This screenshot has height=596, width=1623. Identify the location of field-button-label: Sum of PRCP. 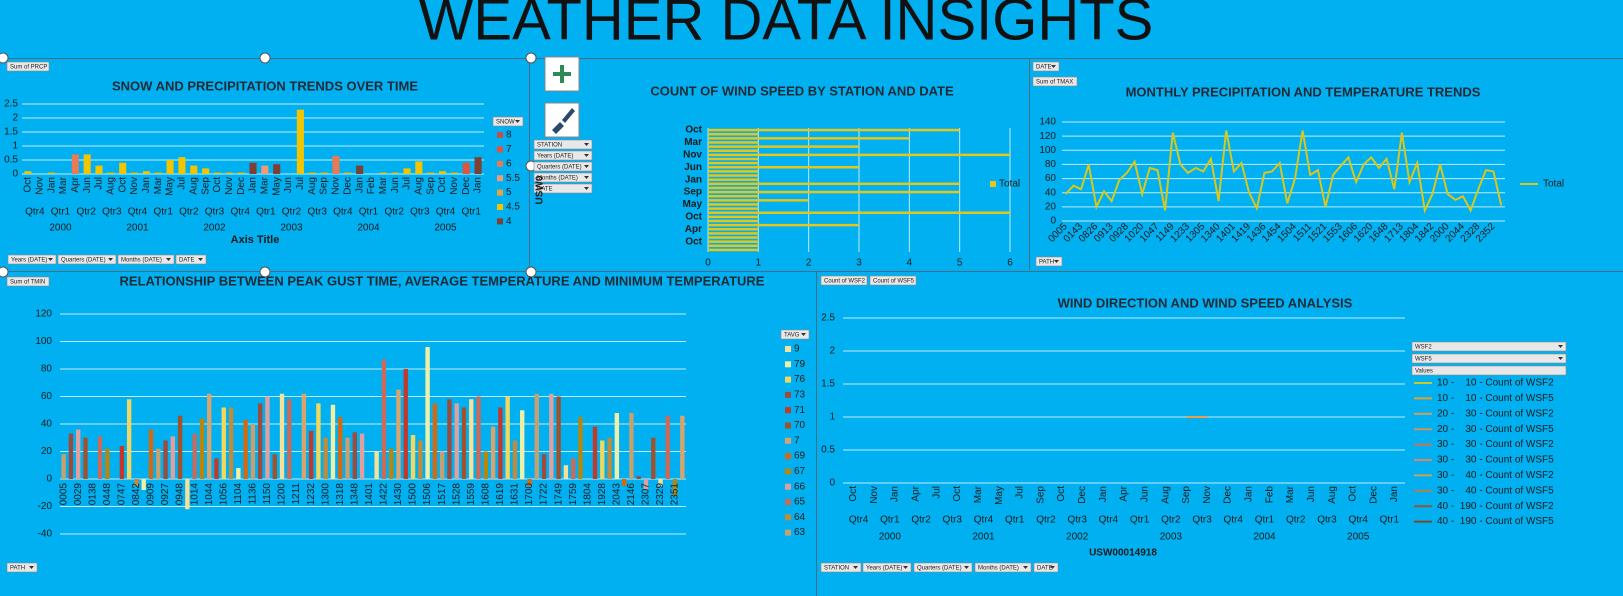
(28, 68).